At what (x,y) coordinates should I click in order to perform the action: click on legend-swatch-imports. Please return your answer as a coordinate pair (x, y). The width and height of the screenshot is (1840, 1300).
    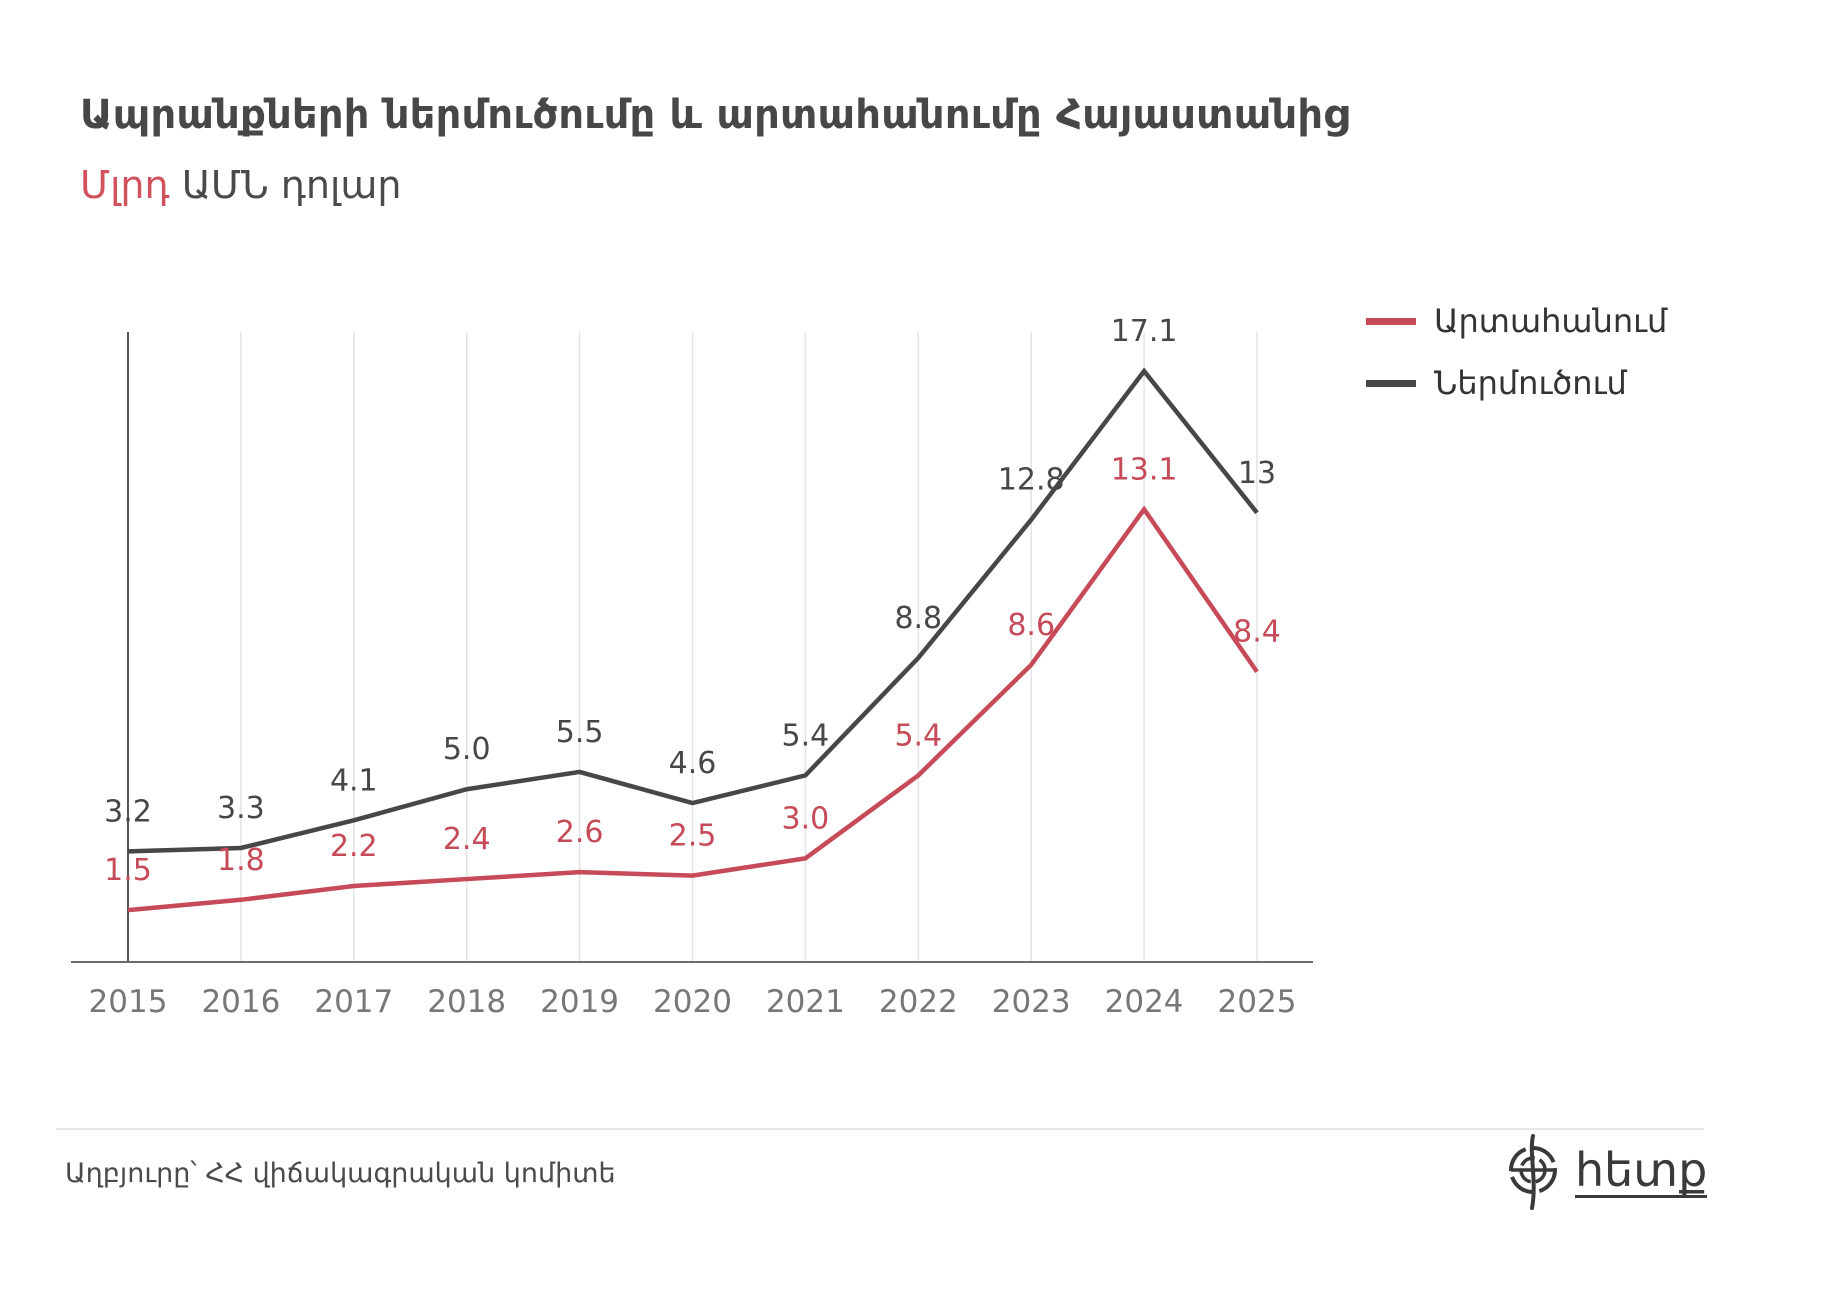
    Looking at the image, I should click on (1391, 383).